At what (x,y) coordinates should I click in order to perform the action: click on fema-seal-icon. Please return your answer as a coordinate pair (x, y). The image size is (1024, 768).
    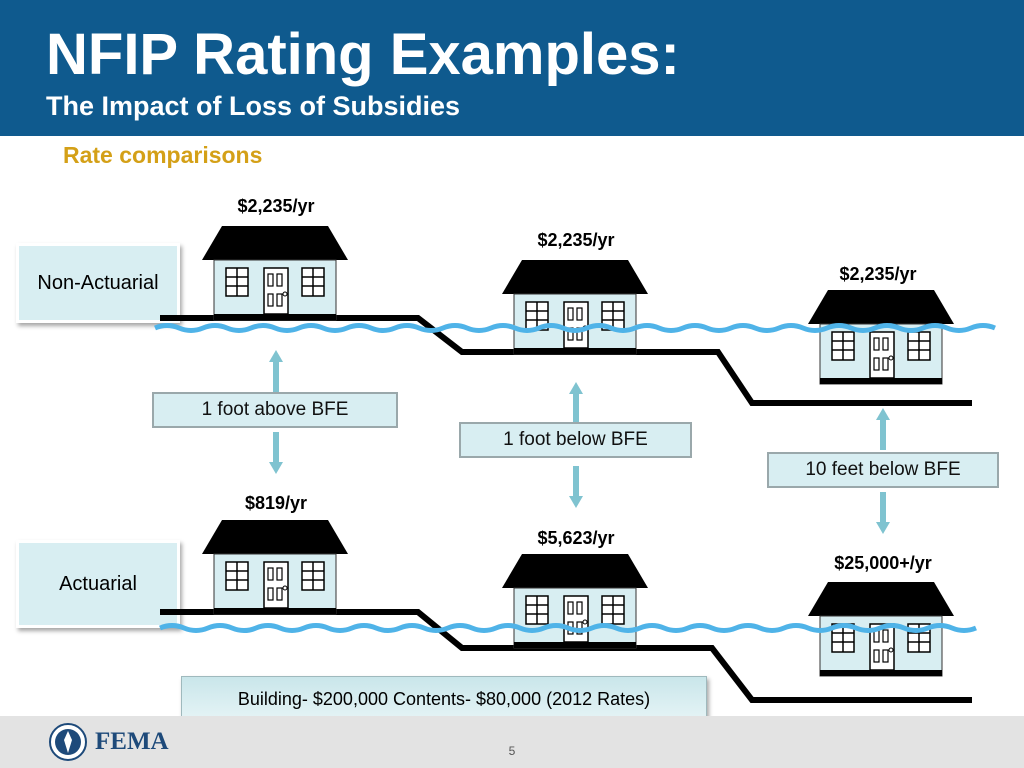
    Looking at the image, I should click on (68, 742).